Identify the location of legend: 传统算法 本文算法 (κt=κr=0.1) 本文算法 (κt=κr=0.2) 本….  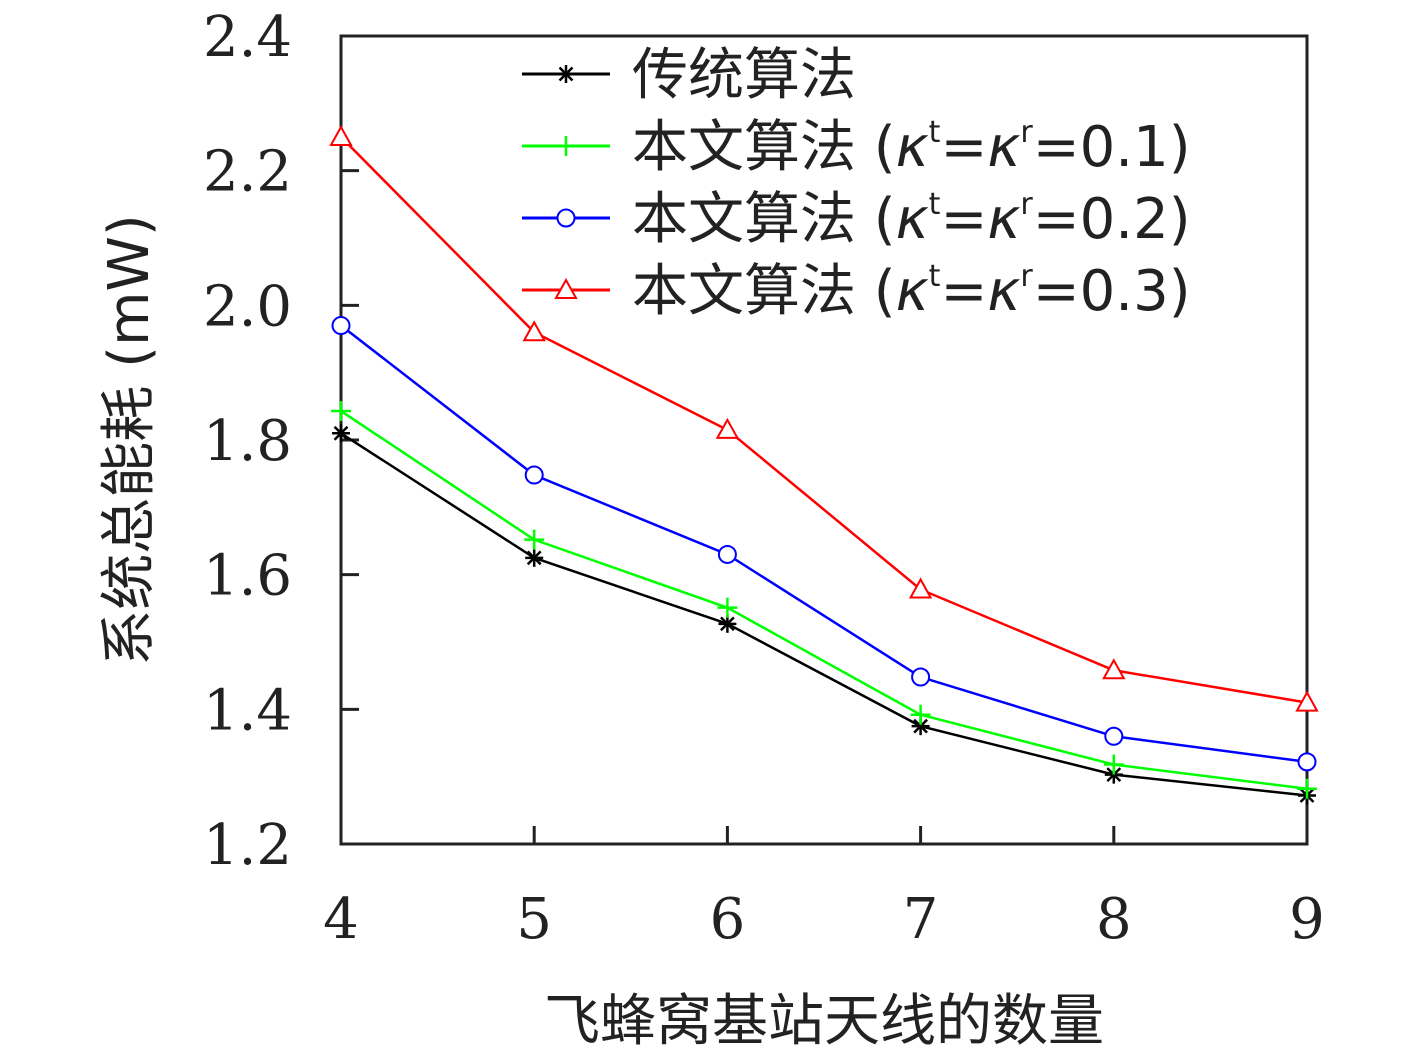
(856, 183).